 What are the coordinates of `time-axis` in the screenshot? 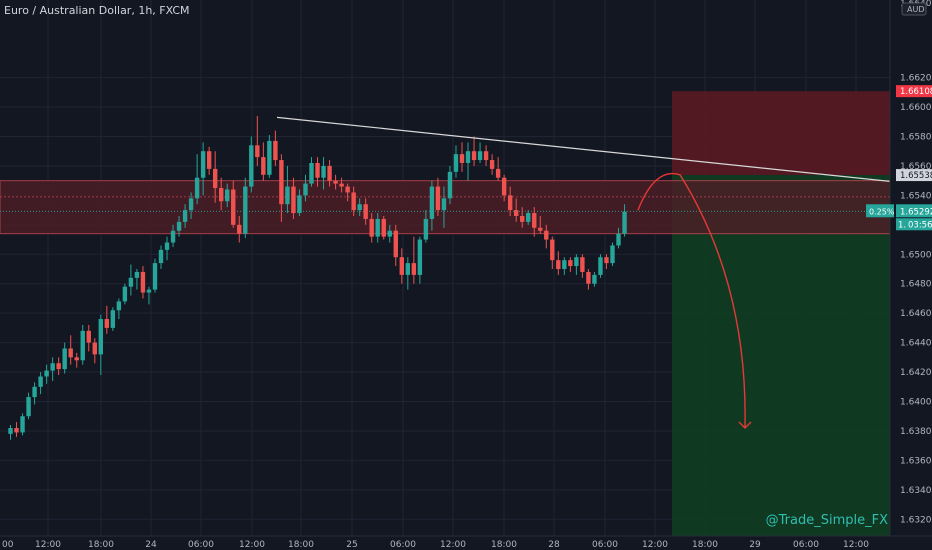 It's located at (466, 543).